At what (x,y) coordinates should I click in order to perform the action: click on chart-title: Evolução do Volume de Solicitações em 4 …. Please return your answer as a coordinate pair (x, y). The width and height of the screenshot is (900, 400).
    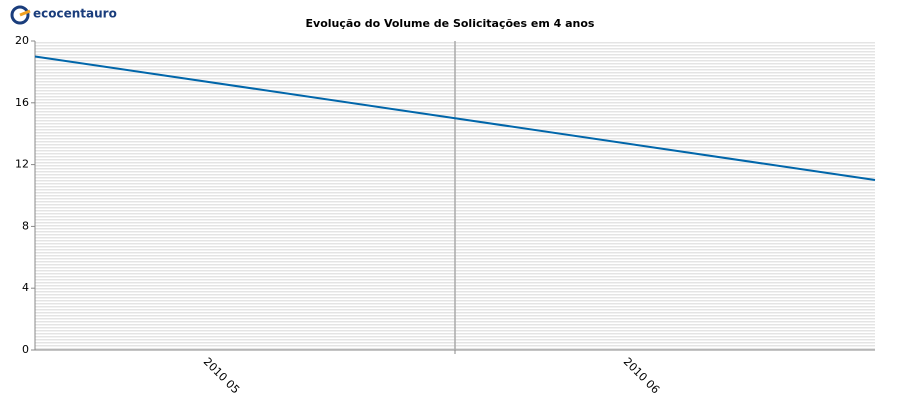
    Looking at the image, I should click on (450, 23).